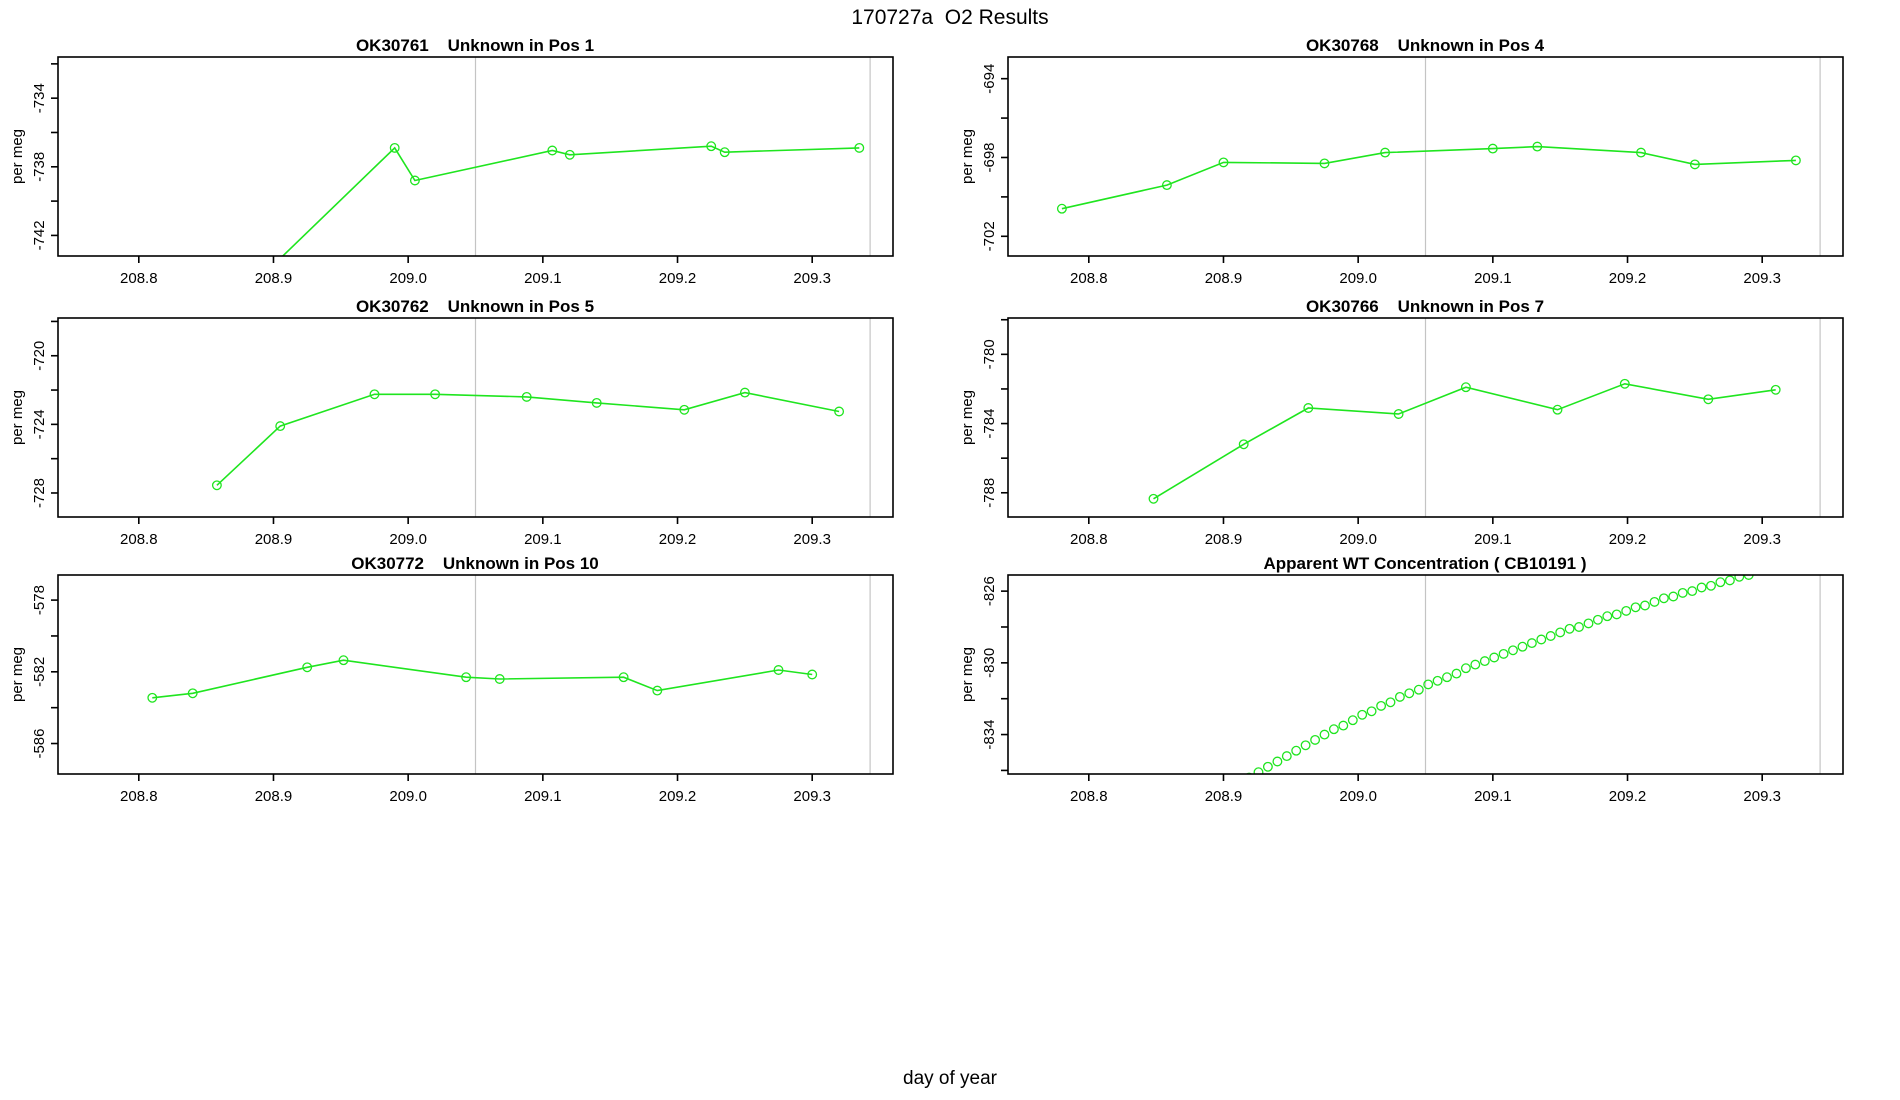 The image size is (1900, 1100). Describe the element at coordinates (39, 744) in the screenshot. I see `y-tick-label: -586` at that location.